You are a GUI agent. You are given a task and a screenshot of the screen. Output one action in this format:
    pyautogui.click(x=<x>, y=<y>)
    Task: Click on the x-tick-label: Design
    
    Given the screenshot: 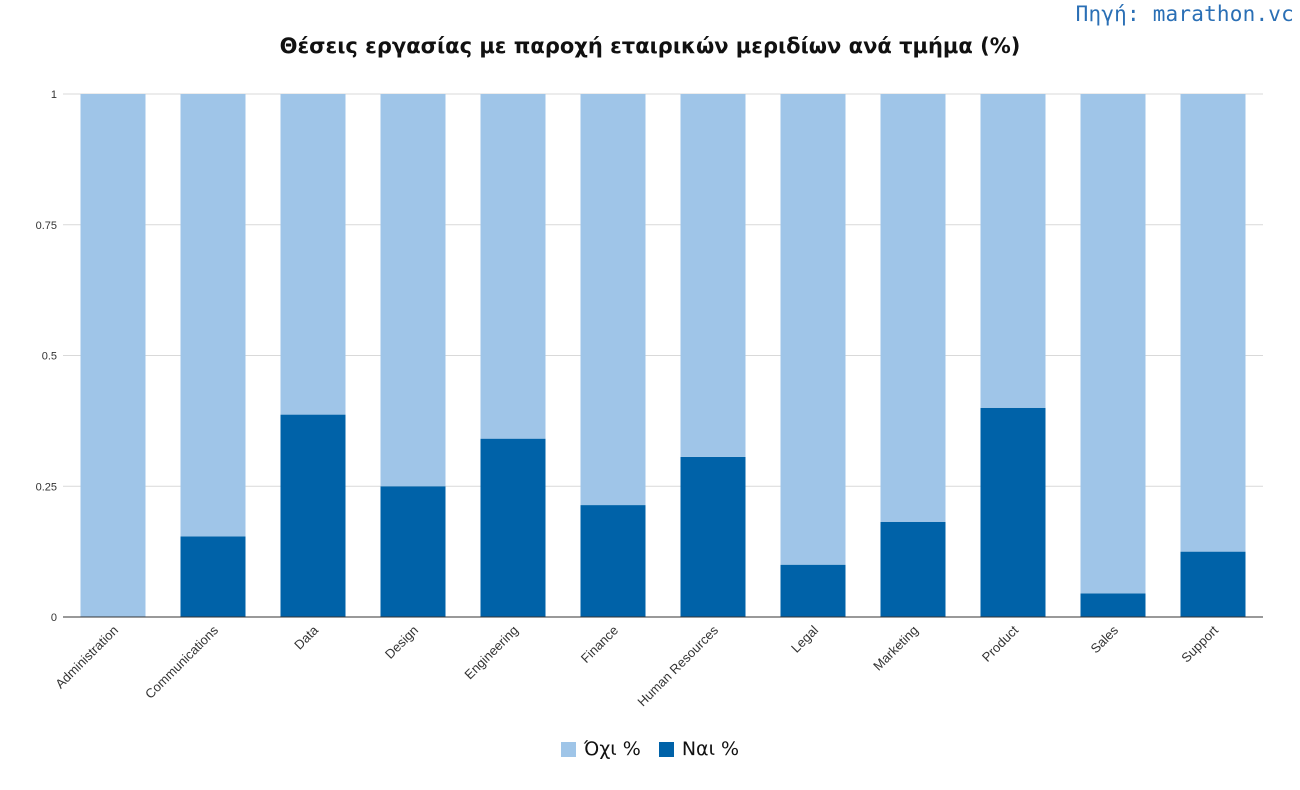 What is the action you would take?
    pyautogui.click(x=401, y=642)
    